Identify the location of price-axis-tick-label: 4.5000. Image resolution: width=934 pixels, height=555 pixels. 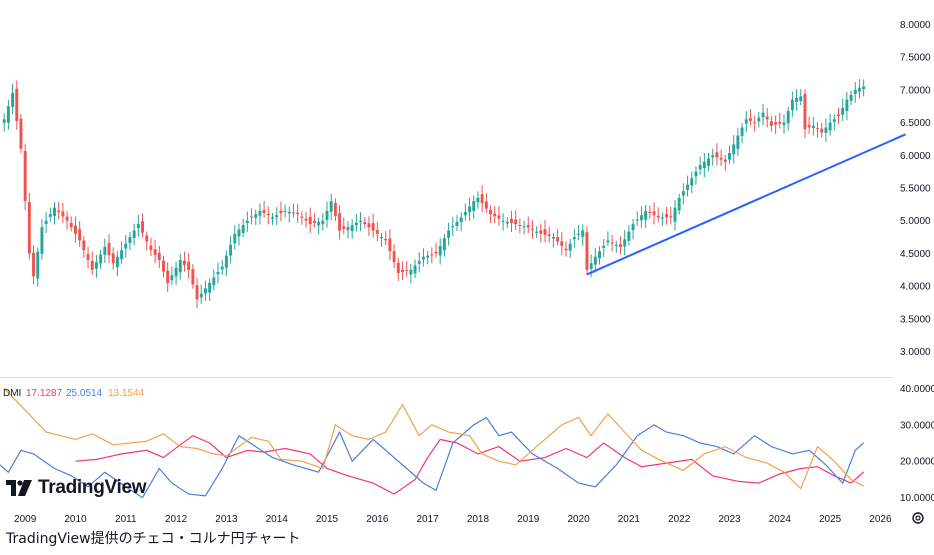
(915, 254).